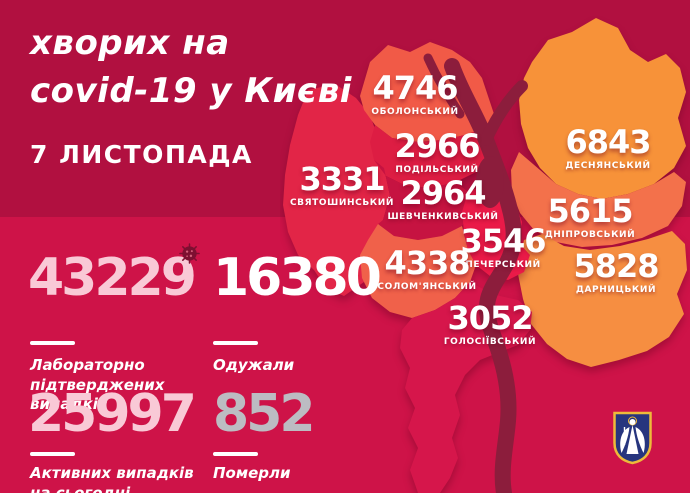 This screenshot has width=690, height=493. I want to click on district-name: ДАРНИЦЬКИЙ, so click(616, 290).